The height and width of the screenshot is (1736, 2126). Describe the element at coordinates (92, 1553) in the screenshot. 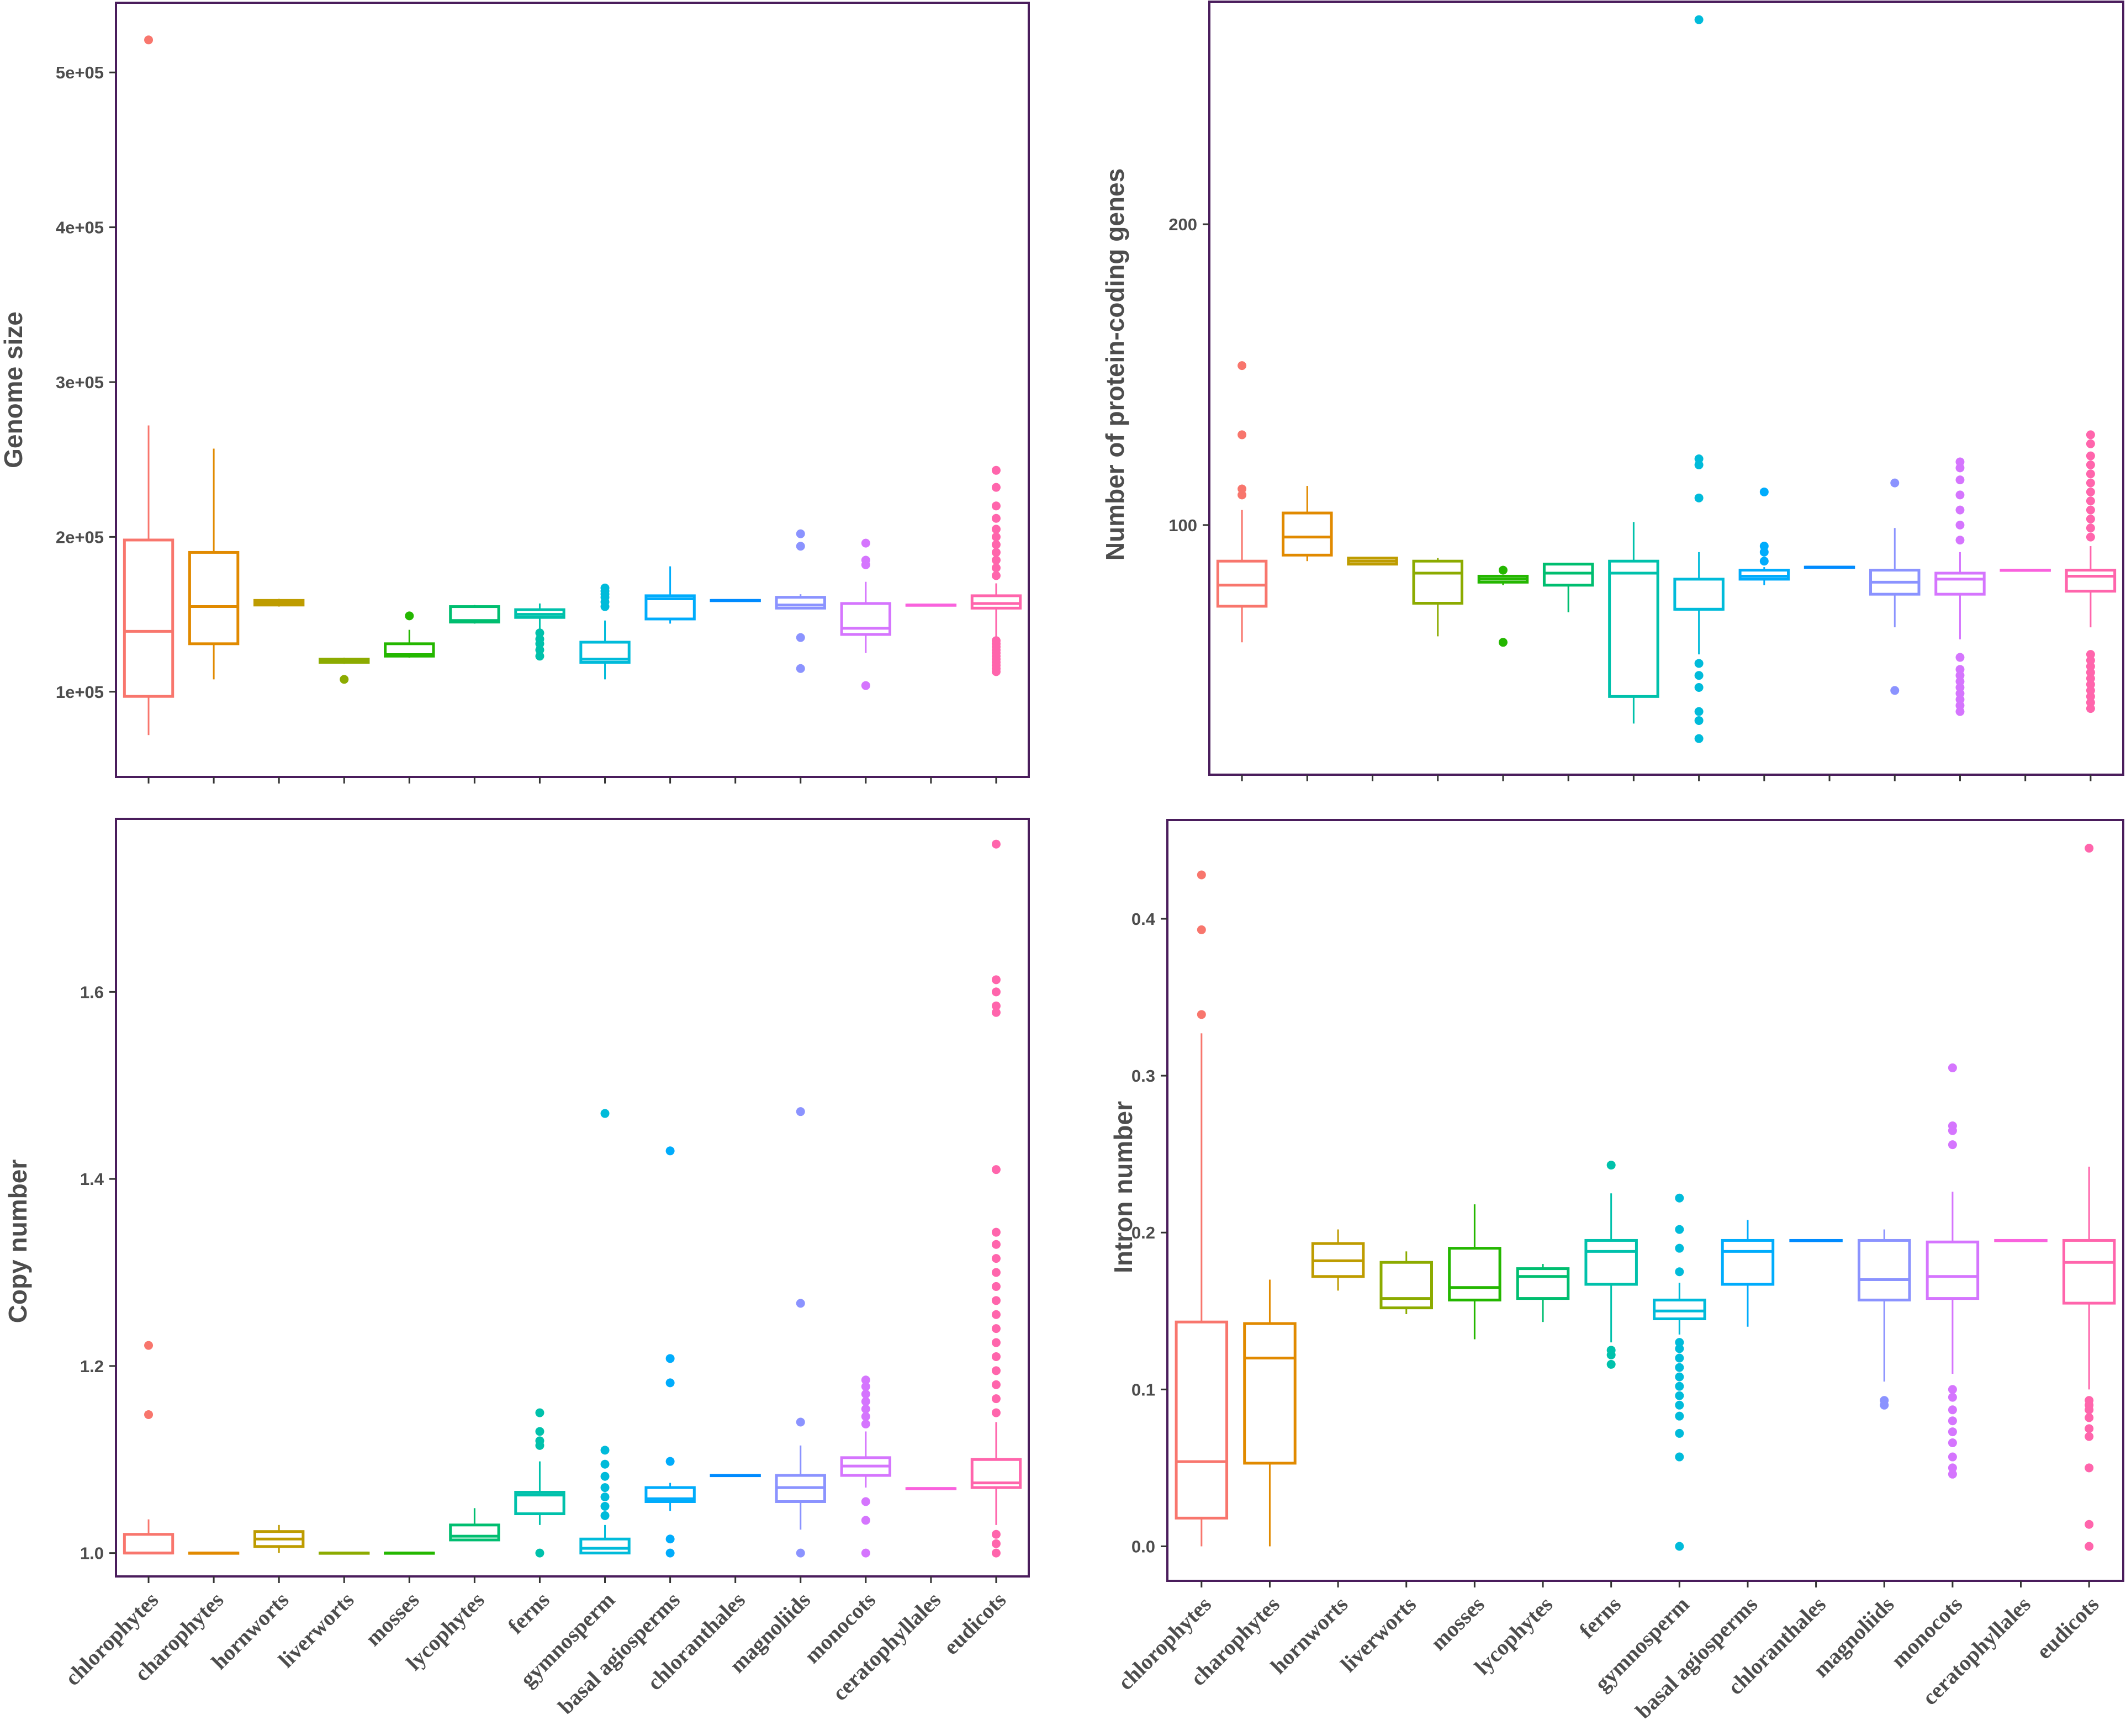

I see `y-tick-label: 1.0` at that location.